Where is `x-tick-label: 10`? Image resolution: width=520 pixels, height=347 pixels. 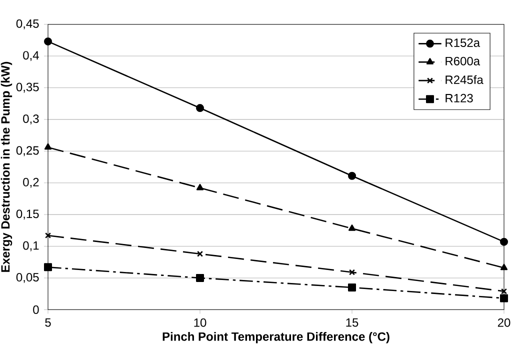
x-tick-label: 10 is located at coordinates (200, 322).